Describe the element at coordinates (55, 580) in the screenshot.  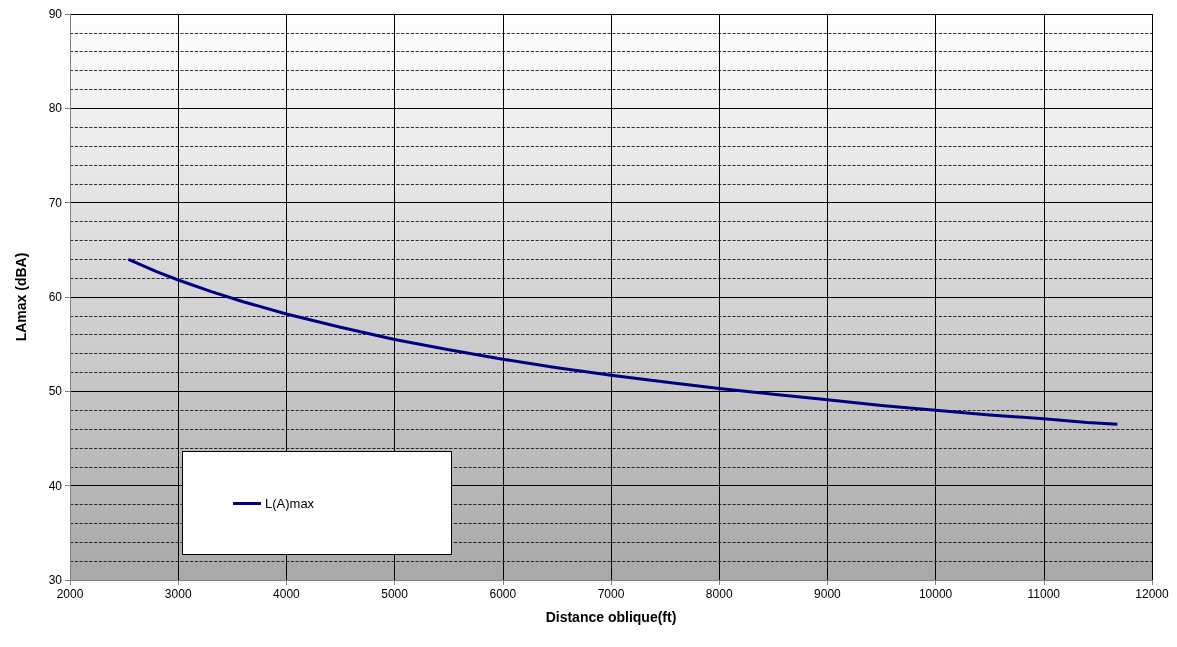
I see `y-tick-label: 30` at that location.